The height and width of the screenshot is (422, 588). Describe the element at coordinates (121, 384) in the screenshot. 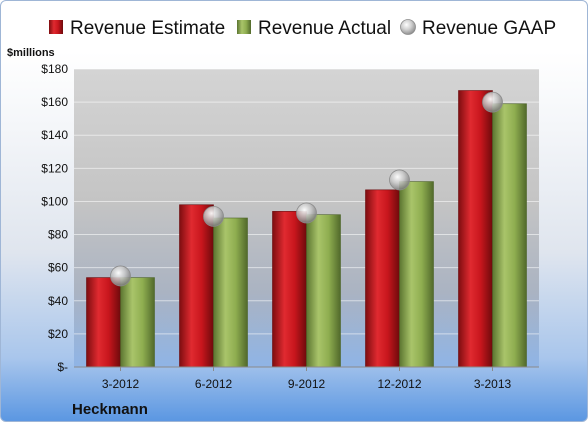

I see `x-tick-label: 3-2012` at that location.